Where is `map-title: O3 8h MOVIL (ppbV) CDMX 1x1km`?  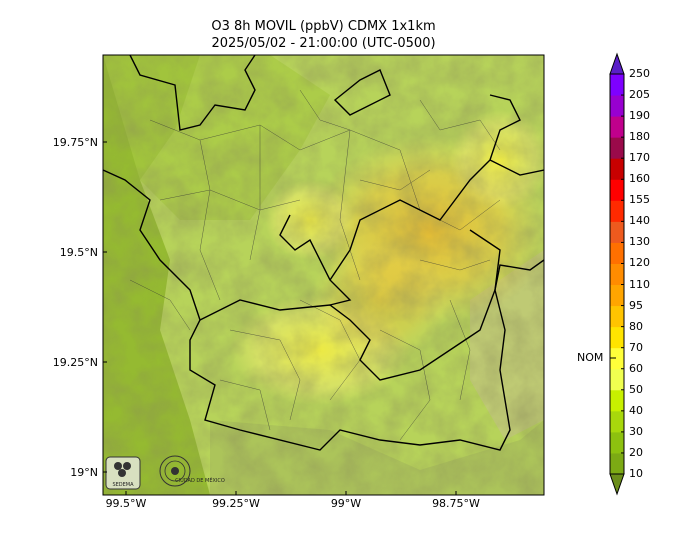
map-title: O3 8h MOVIL (ppbV) CDMX 1x1km is located at coordinates (323, 26).